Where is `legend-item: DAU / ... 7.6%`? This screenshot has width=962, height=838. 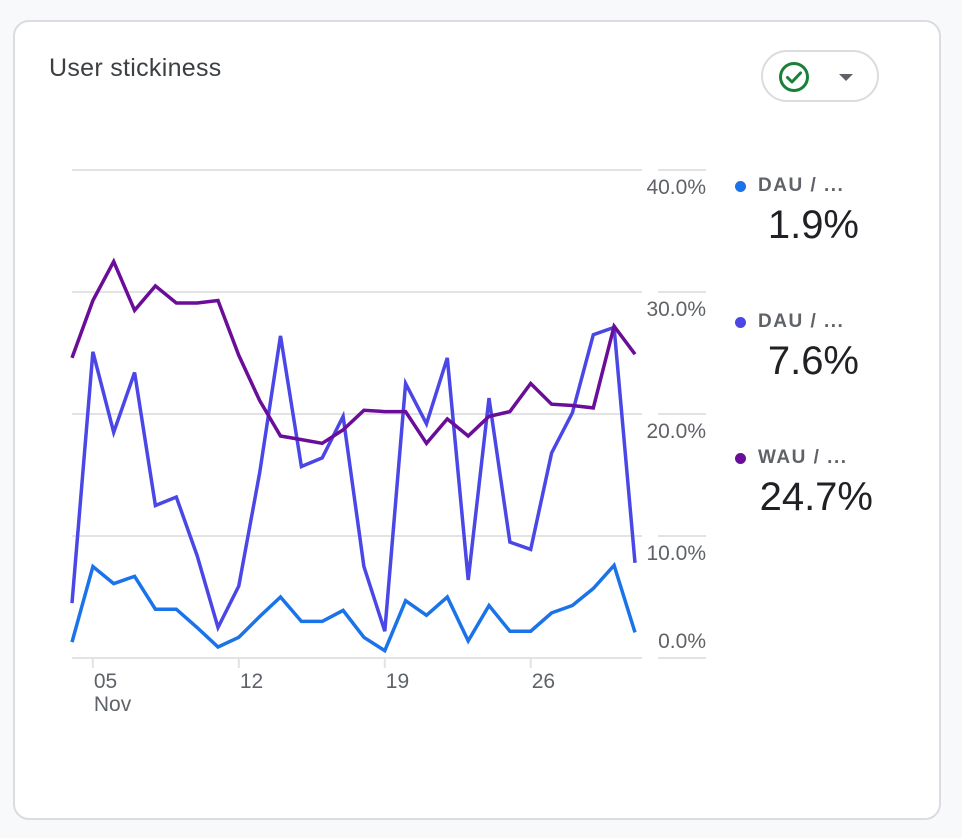
legend-item: DAU / ... 7.6% is located at coordinates (797, 347).